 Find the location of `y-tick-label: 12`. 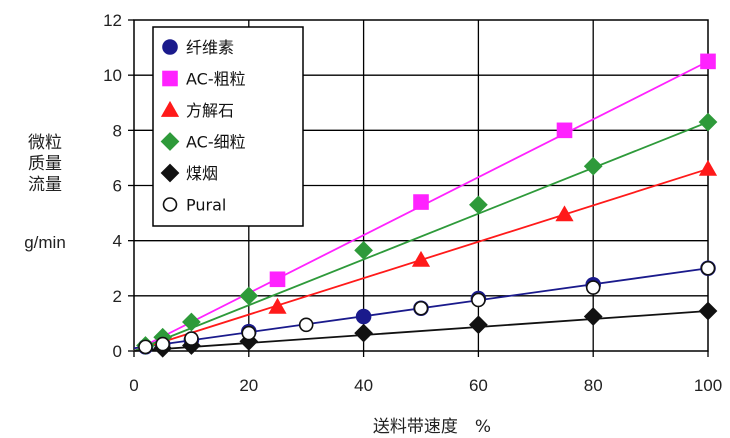

y-tick-label: 12 is located at coordinates (112, 20).